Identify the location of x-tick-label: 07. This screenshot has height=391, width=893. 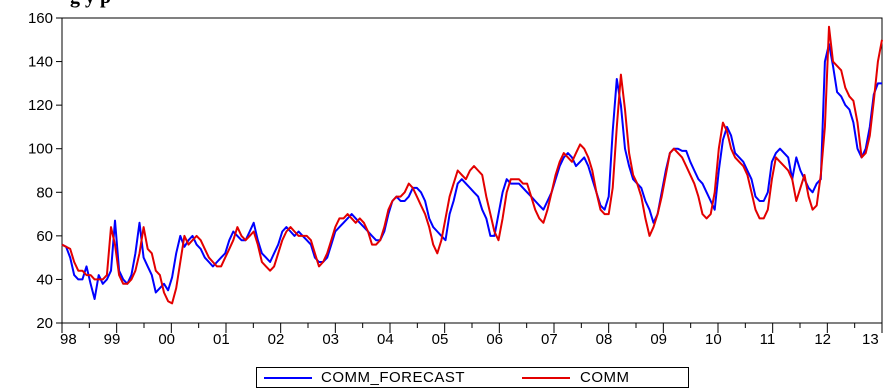
(549, 339).